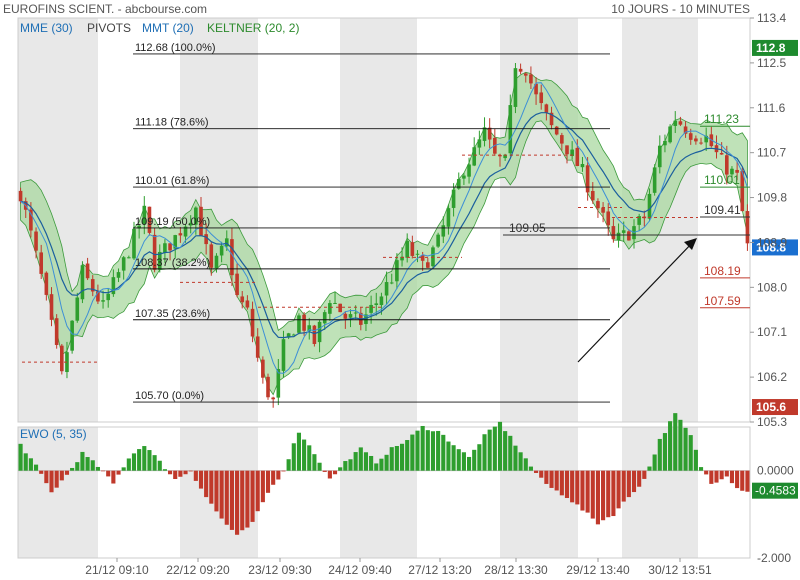 The height and width of the screenshot is (580, 800). Describe the element at coordinates (771, 407) in the screenshot. I see `price-tag-label-2: 105.6` at that location.